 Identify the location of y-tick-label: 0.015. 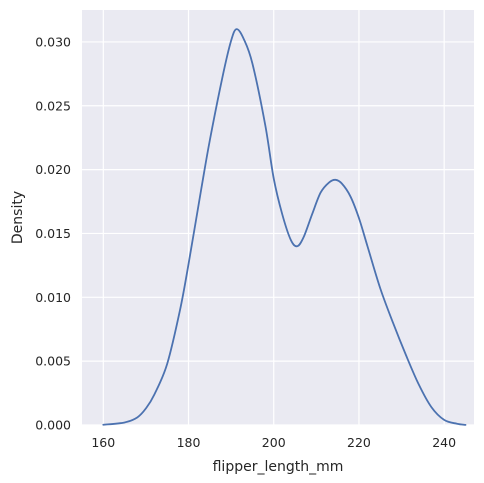
(53, 233).